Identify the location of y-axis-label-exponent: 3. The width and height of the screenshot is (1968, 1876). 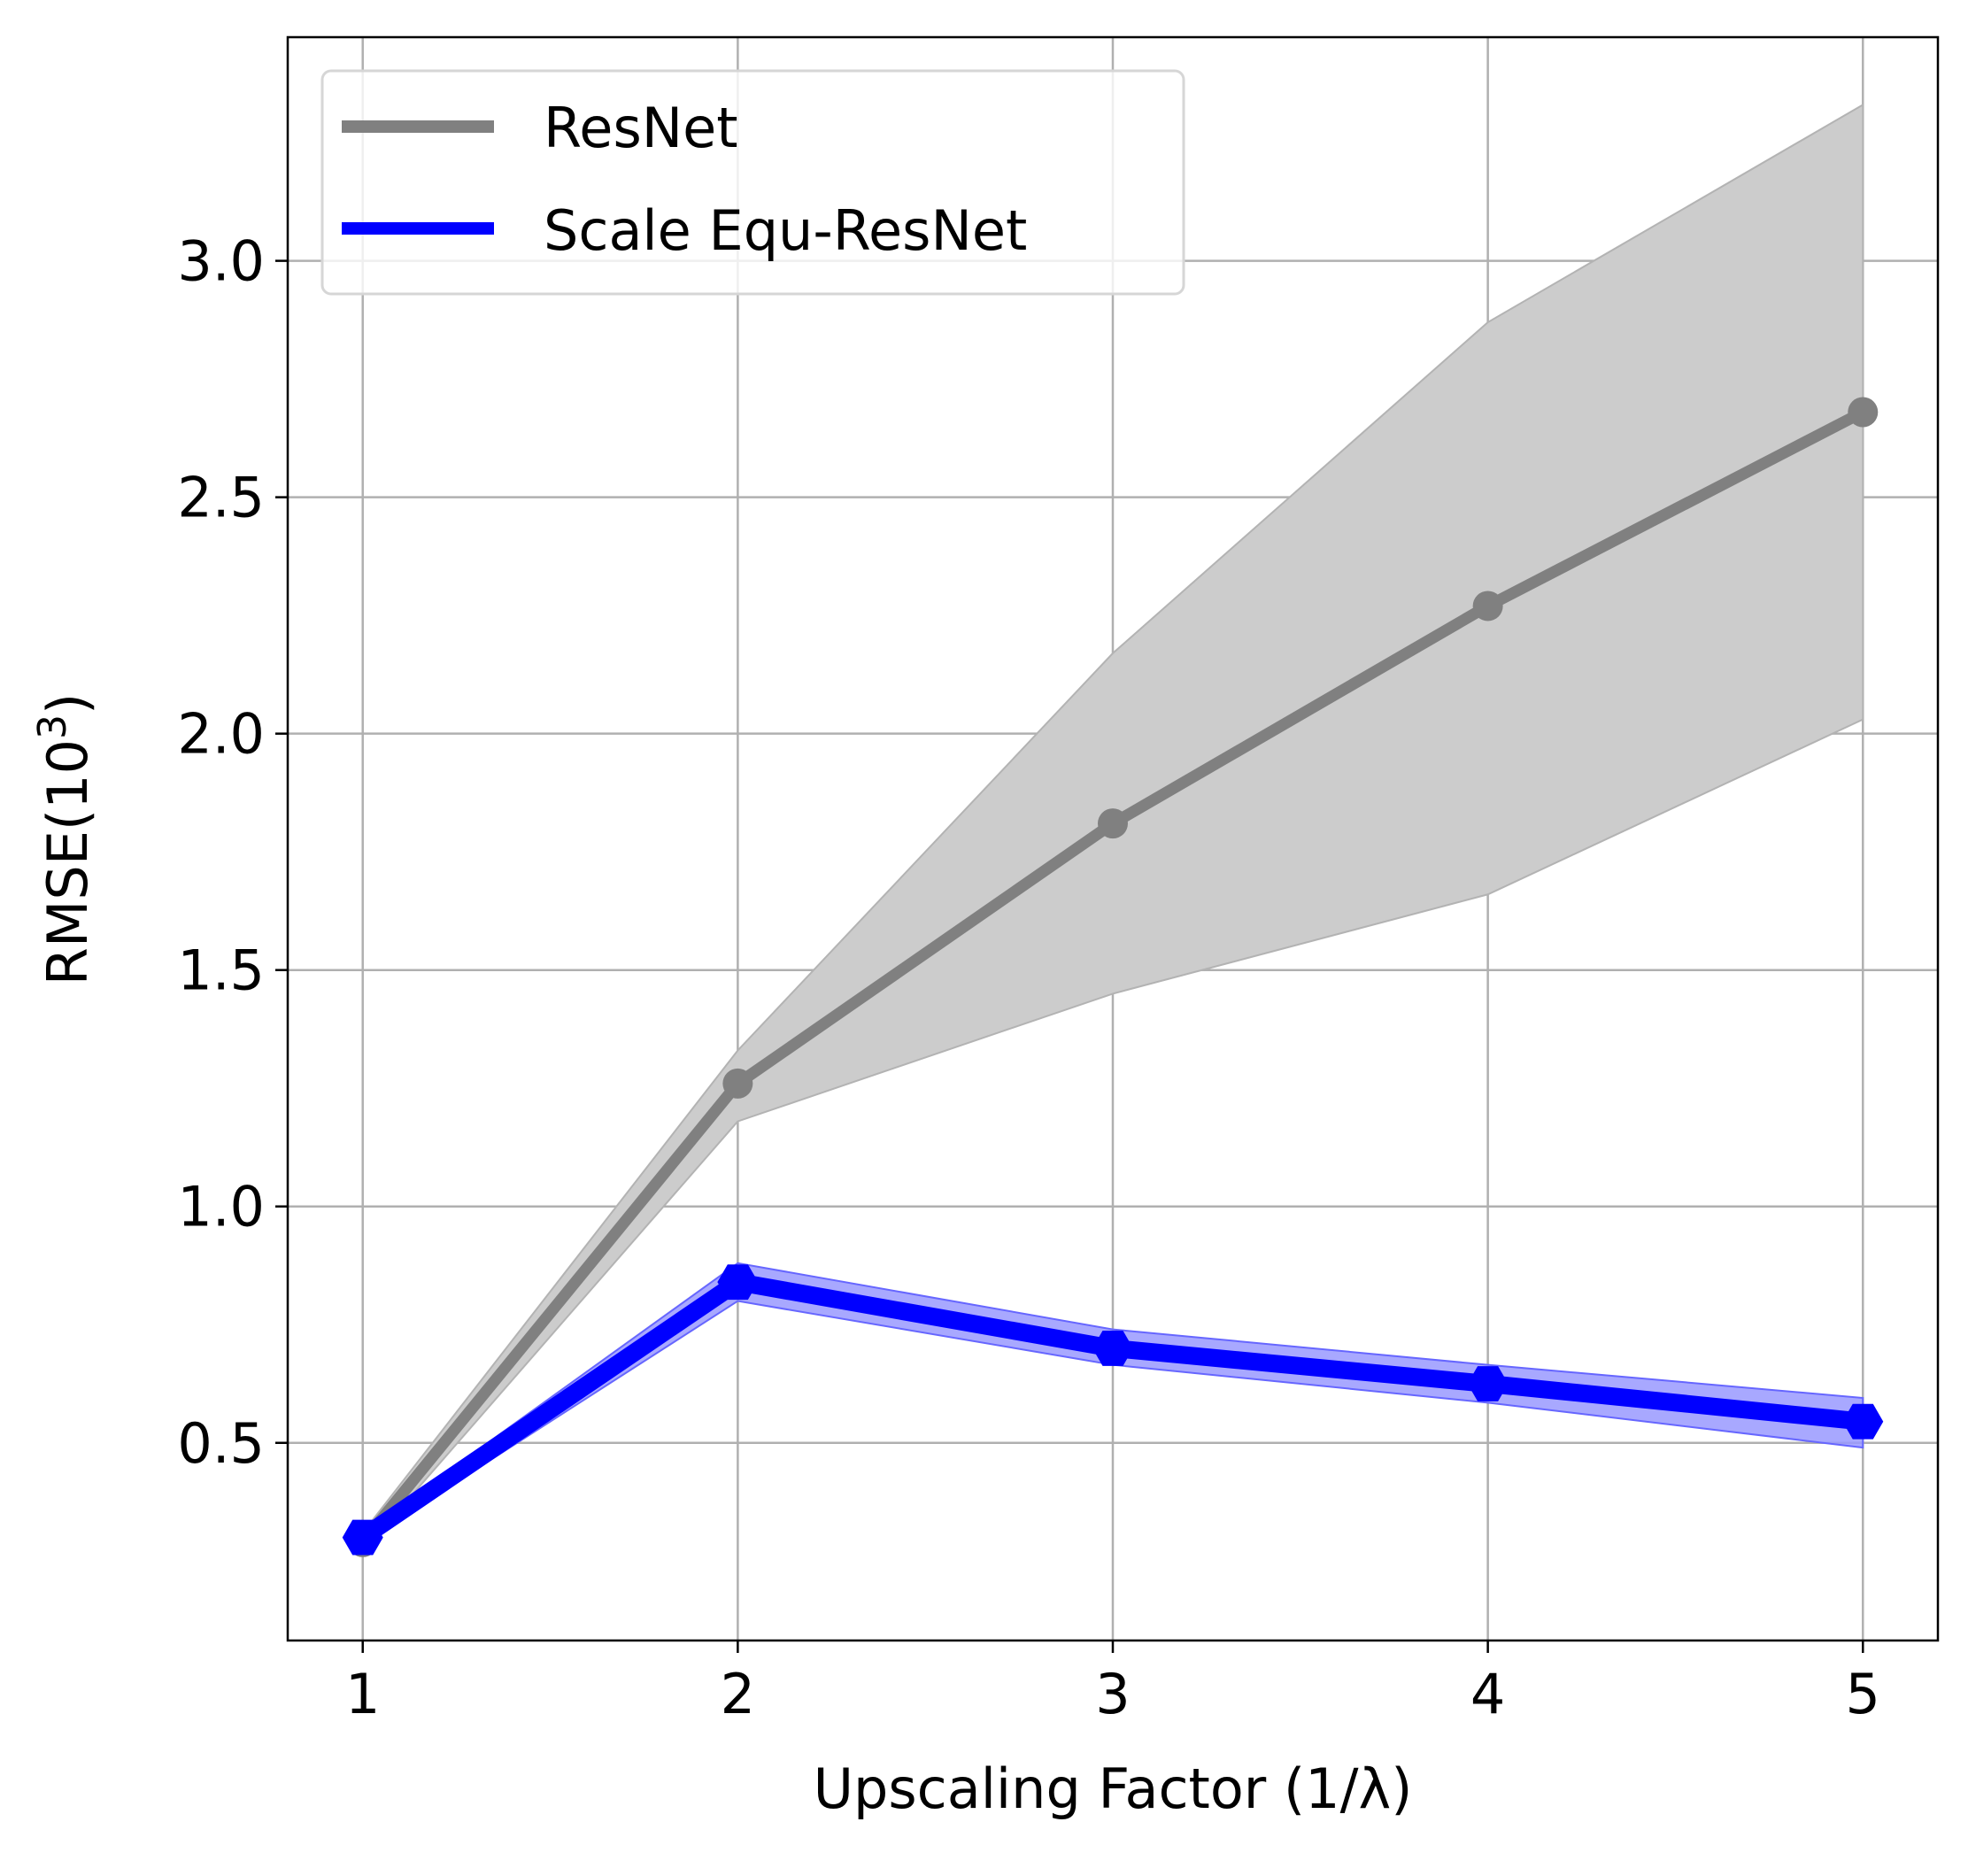
(52, 726).